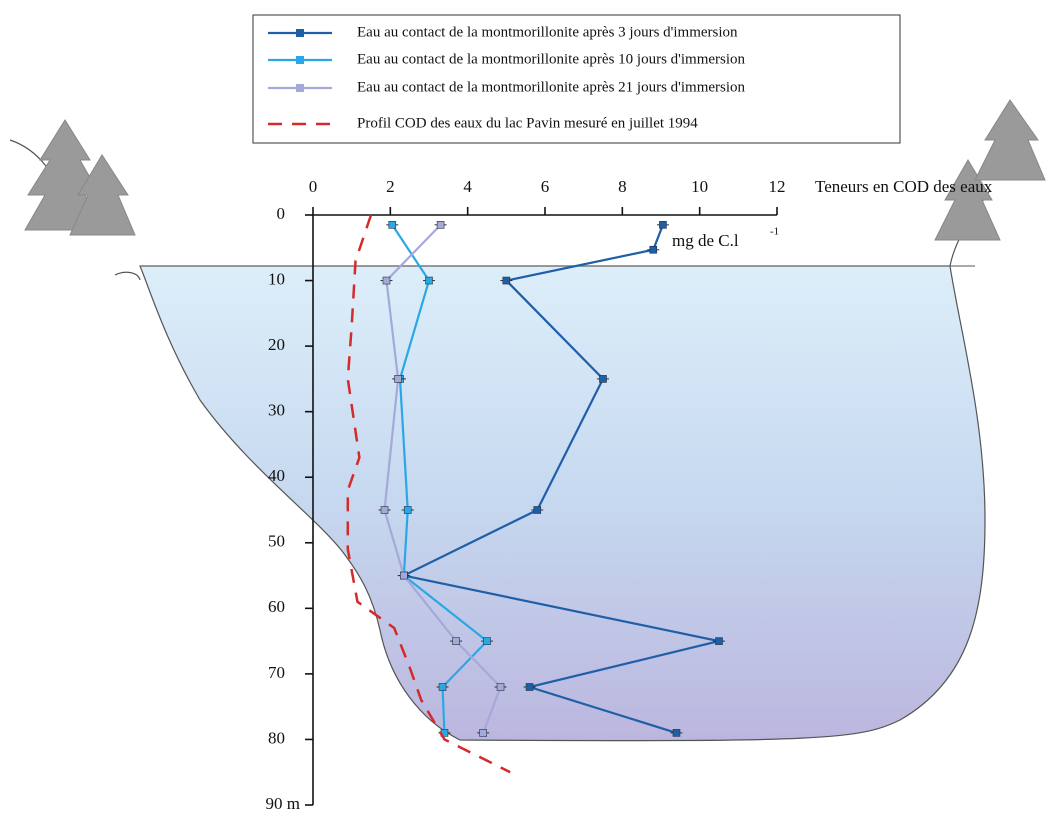  I want to click on x-tick-label: 0, so click(313, 186).